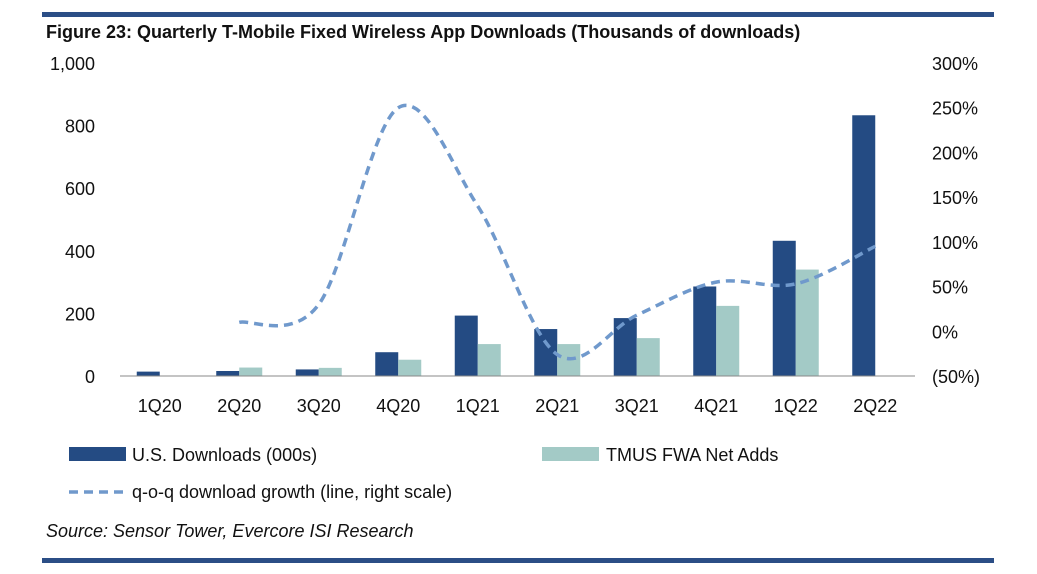 The width and height of the screenshot is (1037, 574). I want to click on y-right-tick-label: 300%, so click(955, 64).